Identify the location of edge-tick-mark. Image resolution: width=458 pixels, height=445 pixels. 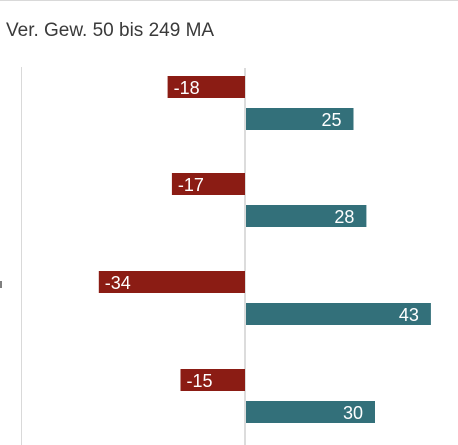
(1, 284).